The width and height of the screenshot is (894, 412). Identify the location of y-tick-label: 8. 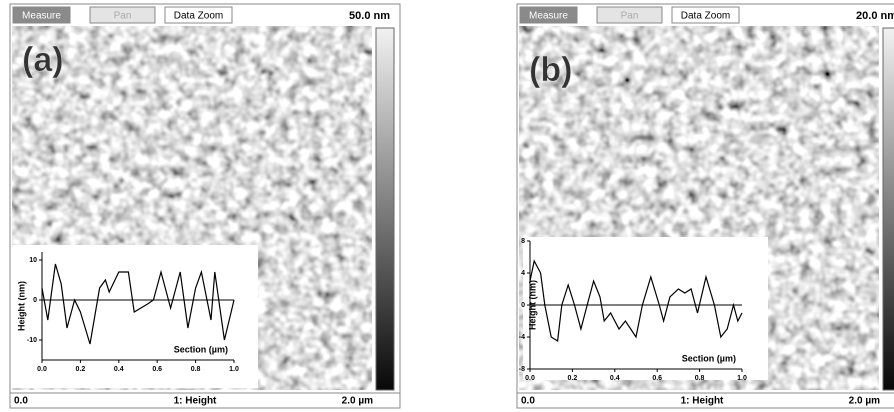
(523, 241).